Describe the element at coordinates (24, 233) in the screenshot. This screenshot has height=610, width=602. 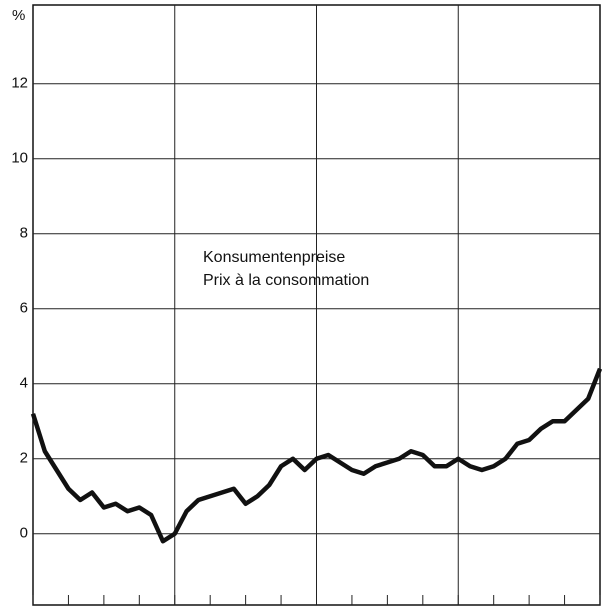
I see `y-tick-label: 8` at that location.